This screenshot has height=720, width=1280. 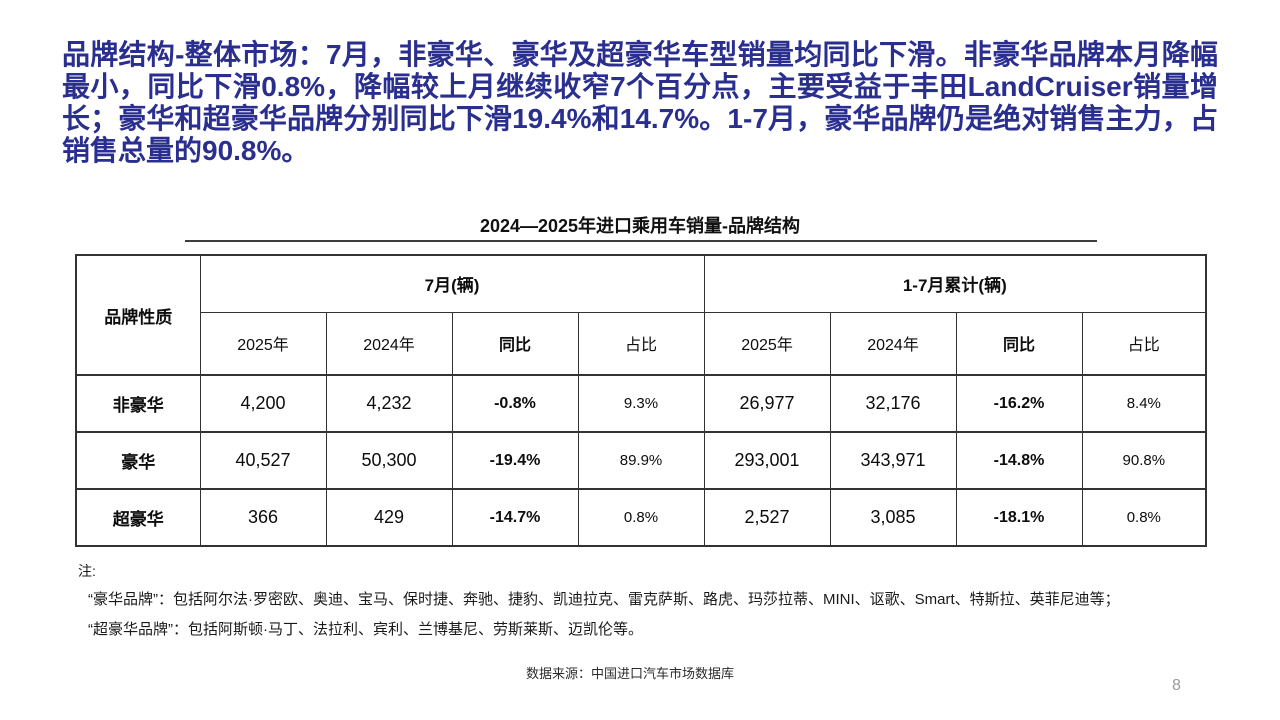 What do you see at coordinates (1144, 460) in the screenshot?
I see `data-cell: 90.8%` at bounding box center [1144, 460].